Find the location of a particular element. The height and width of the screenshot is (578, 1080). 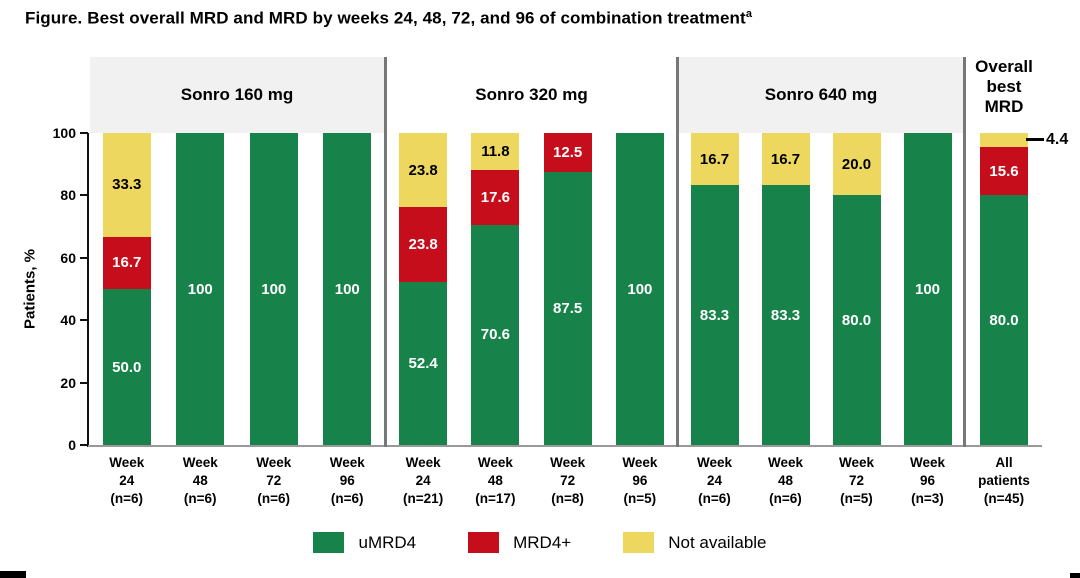

bar-axis-label-line: (n=8) is located at coordinates (567, 498).